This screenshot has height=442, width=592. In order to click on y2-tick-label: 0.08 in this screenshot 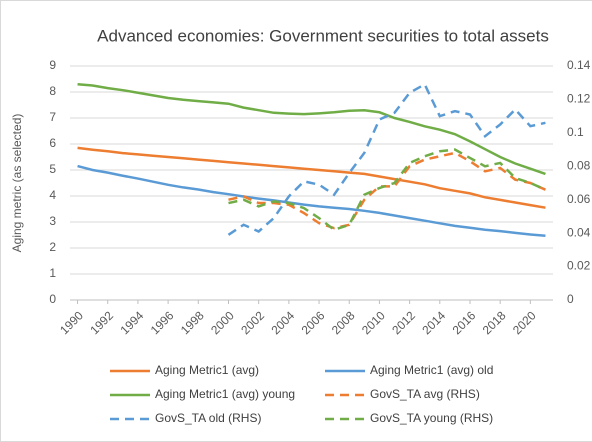, I will do `click(579, 165)`.